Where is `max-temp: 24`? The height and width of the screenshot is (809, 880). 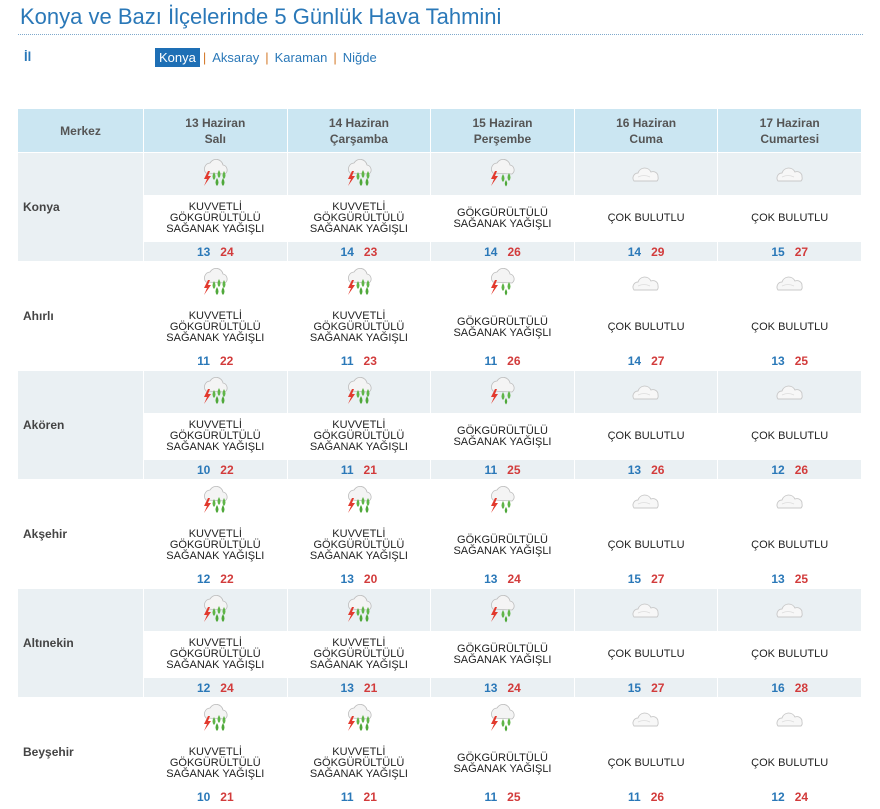
max-temp: 24 is located at coordinates (801, 796).